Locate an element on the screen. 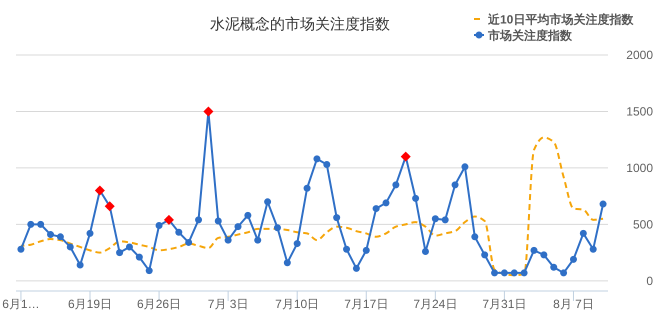 Image resolution: width=662 pixels, height=328 pixels. x-tick-label: 6月26日 is located at coordinates (159, 304).